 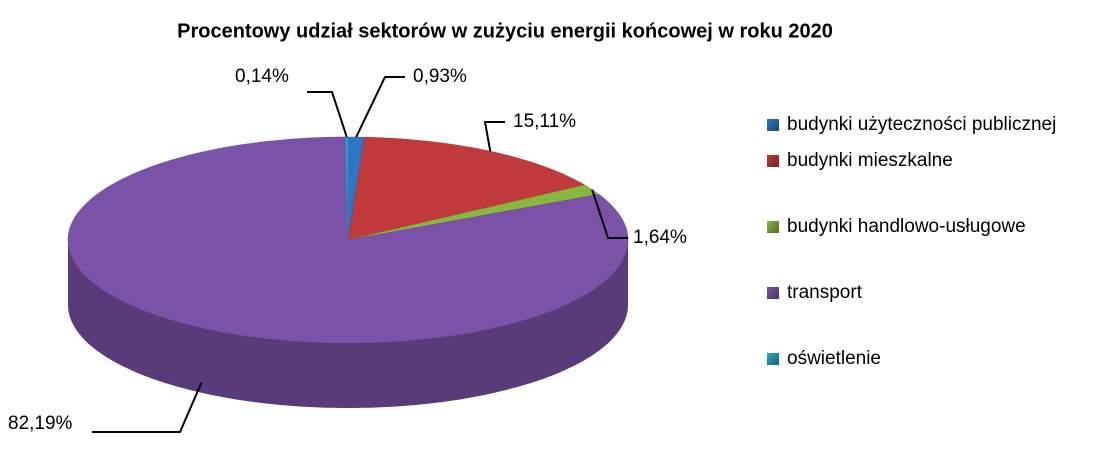 I want to click on data-label: 15,11%, so click(x=544, y=121).